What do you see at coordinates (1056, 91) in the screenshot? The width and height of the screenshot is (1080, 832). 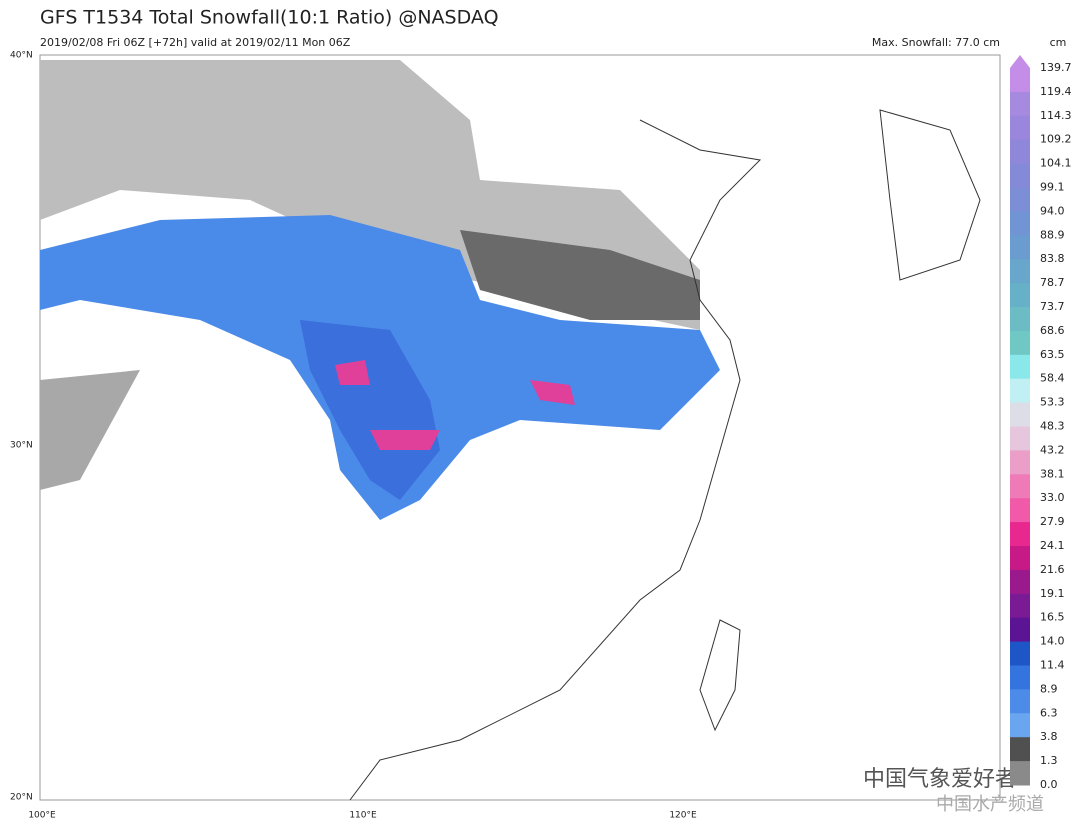 I see `colorbar-label: 119.4` at bounding box center [1056, 91].